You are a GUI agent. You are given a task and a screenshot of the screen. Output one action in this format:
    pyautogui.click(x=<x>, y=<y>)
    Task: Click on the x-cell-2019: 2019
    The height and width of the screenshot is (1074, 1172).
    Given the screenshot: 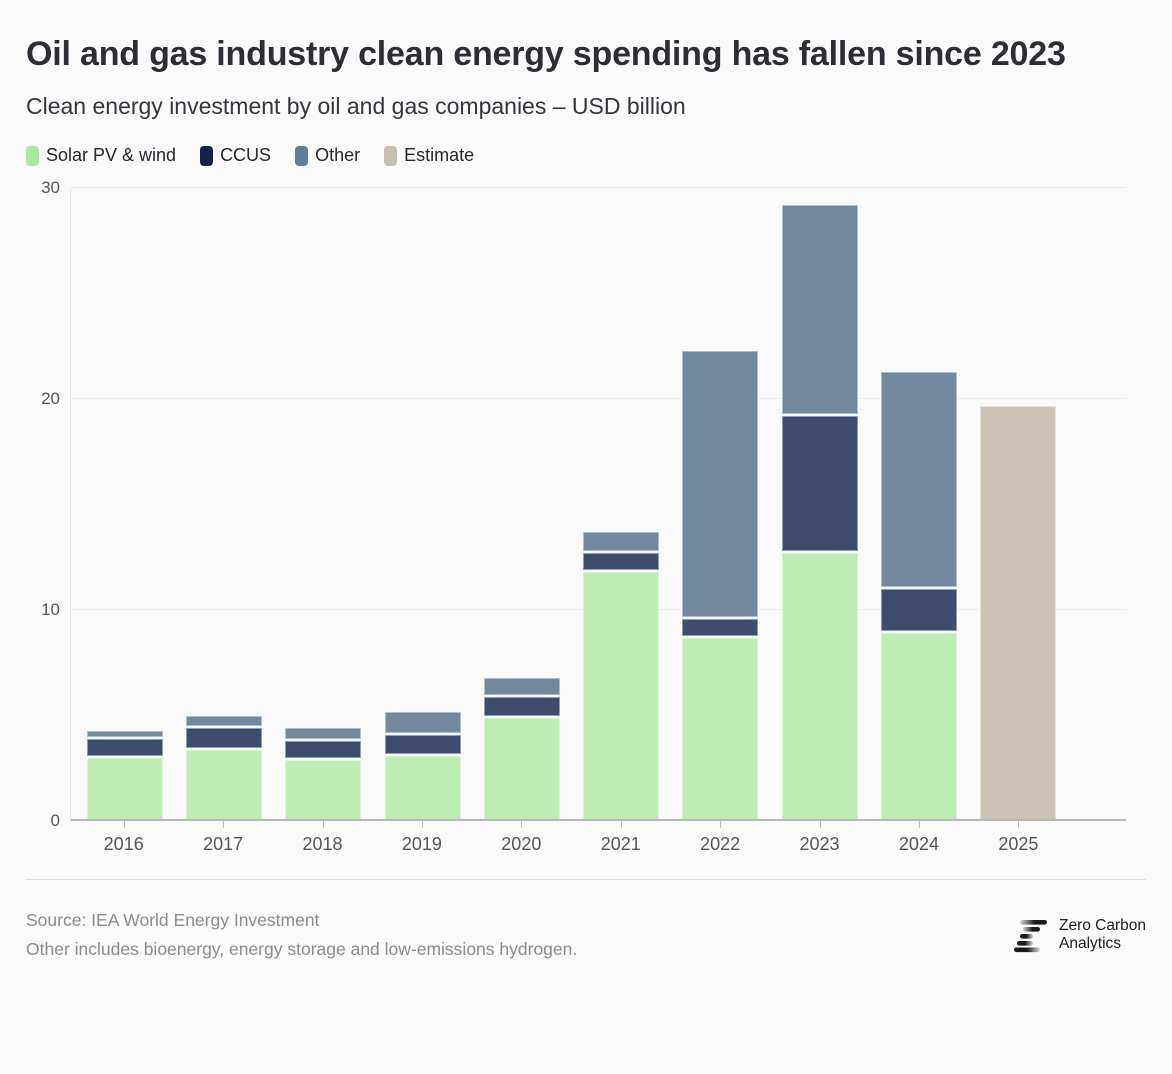 What is the action you would take?
    pyautogui.click(x=421, y=843)
    